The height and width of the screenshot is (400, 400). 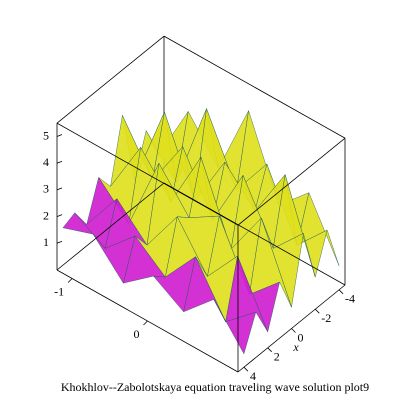 I want to click on z-tick-label: 5, so click(x=46, y=135).